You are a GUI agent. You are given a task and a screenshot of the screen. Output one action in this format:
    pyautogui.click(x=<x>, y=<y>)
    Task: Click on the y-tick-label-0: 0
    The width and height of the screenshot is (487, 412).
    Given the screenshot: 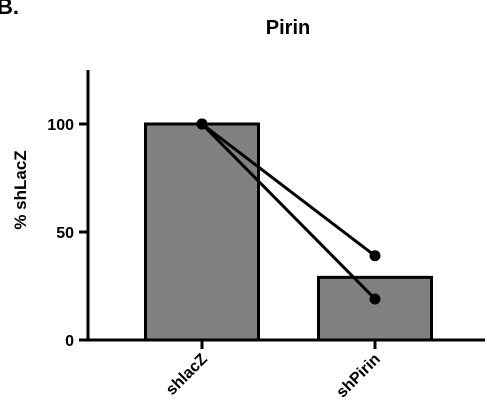 What is the action you would take?
    pyautogui.click(x=69, y=341)
    